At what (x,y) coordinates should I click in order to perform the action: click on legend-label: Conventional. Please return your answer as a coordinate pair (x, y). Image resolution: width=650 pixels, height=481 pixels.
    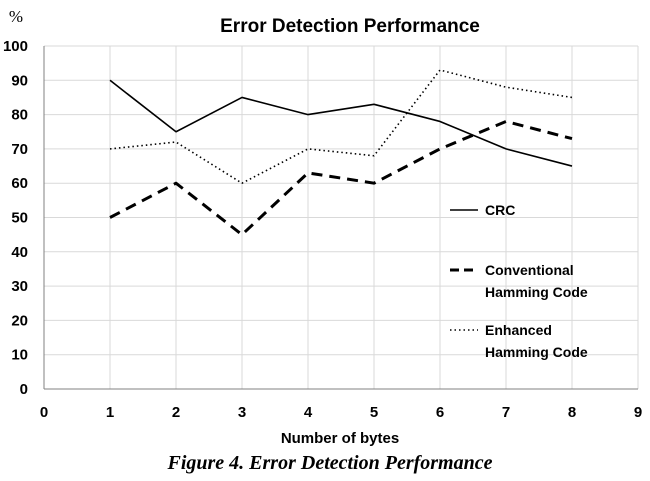
    Looking at the image, I should click on (529, 270).